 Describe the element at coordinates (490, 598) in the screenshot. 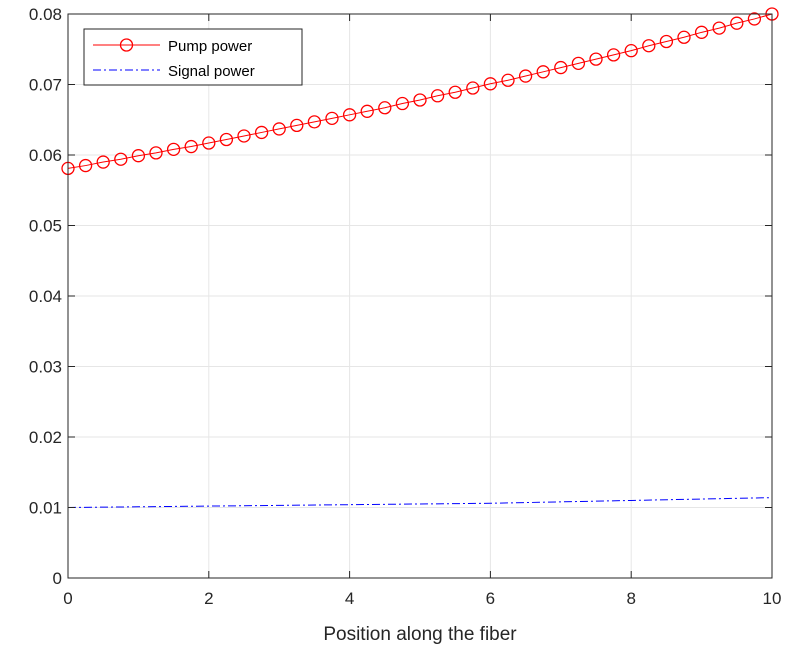

I see `x-tick-label: 6` at that location.